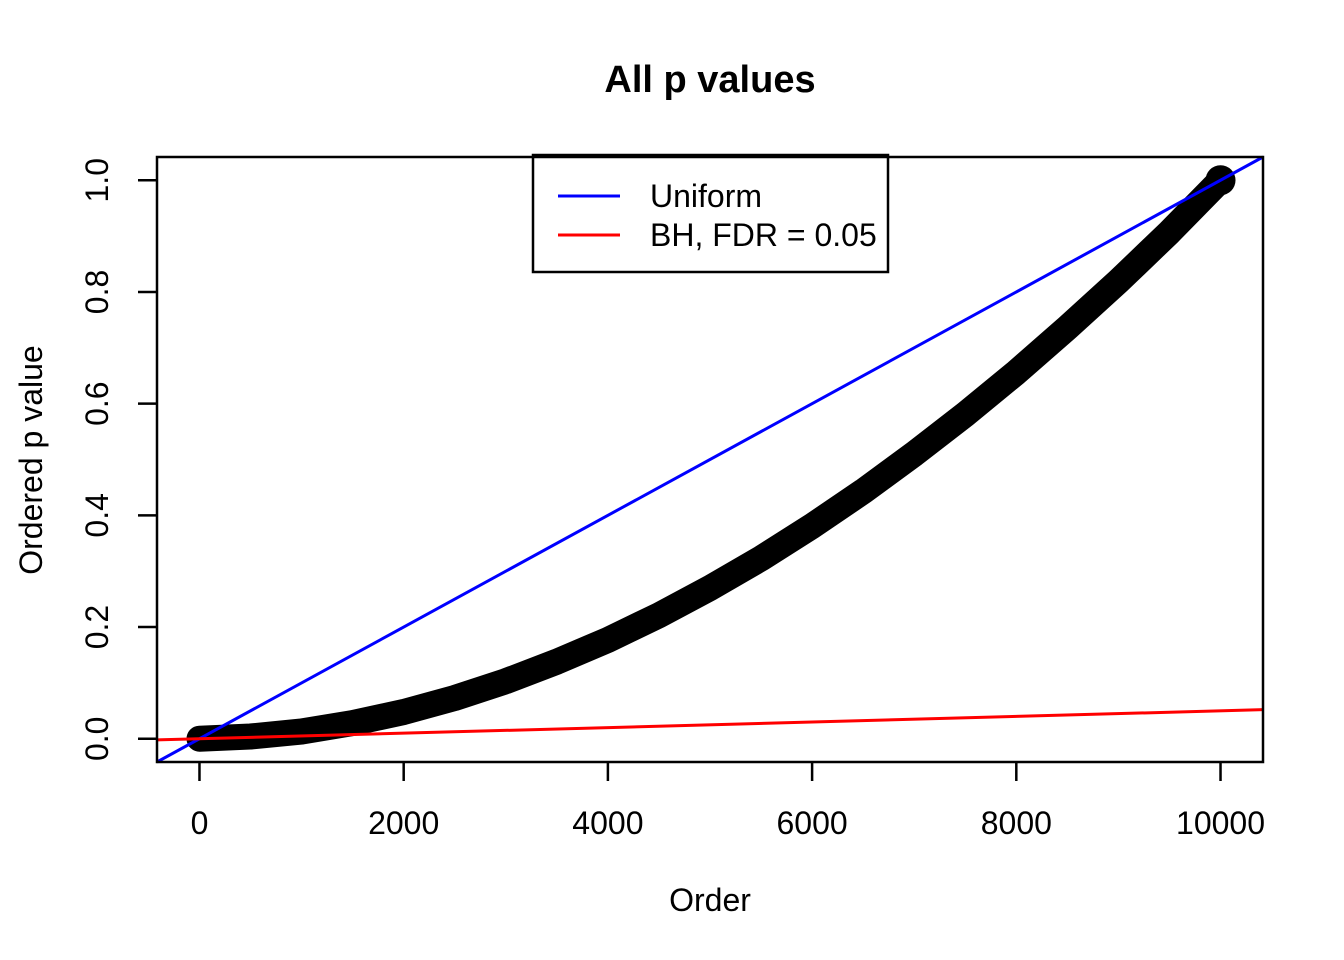 The width and height of the screenshot is (1344, 960). What do you see at coordinates (97, 292) in the screenshot?
I see `y-tick-label: 0.8` at bounding box center [97, 292].